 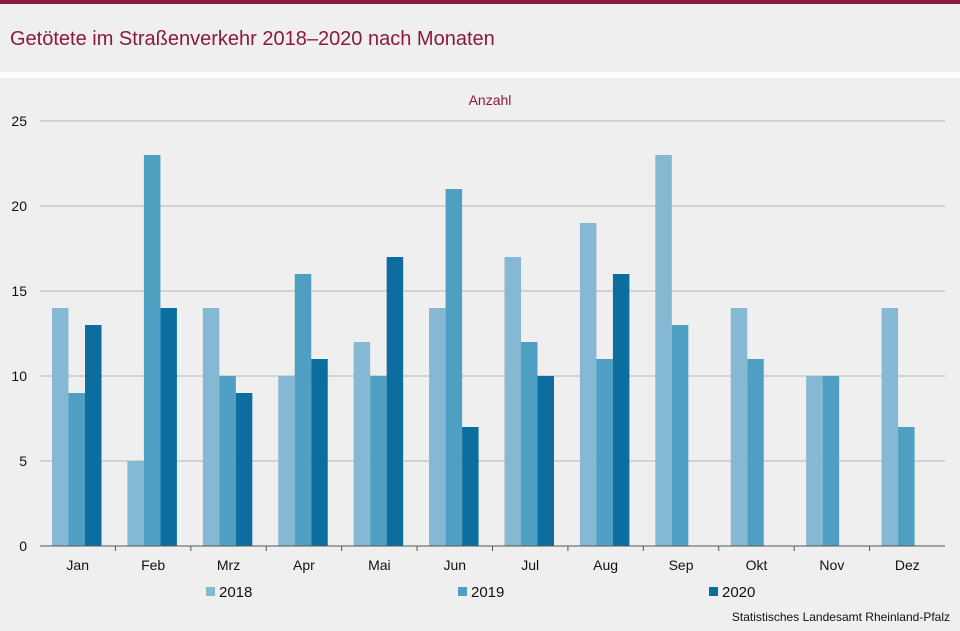 I want to click on bar-2020-Jun, so click(x=470, y=486).